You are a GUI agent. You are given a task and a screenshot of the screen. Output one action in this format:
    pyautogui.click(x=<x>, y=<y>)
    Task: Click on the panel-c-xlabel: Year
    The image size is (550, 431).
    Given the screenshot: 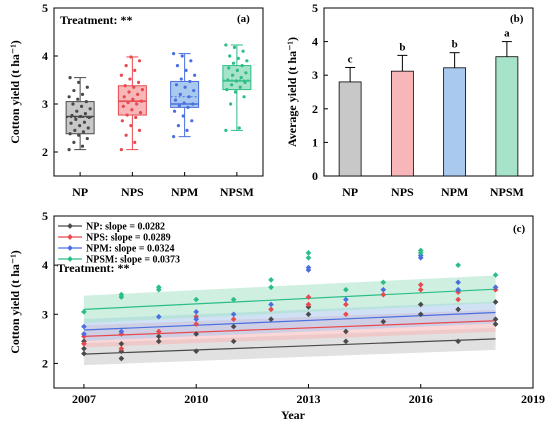 What is the action you would take?
    pyautogui.click(x=293, y=415)
    